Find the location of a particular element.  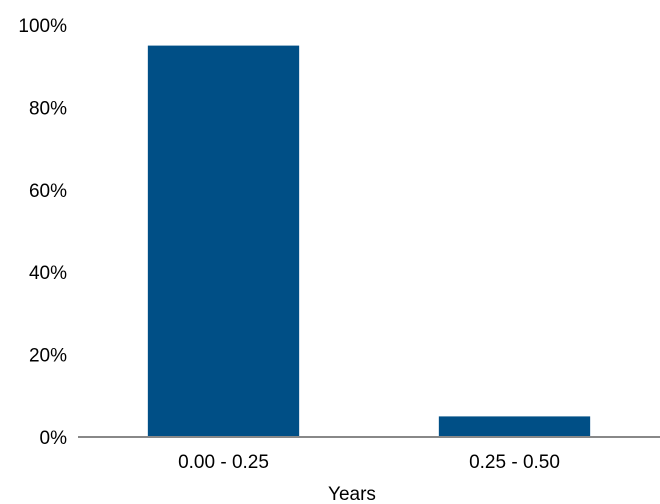

y-axis-ticks: 0% 20% 40% 60% 80% 100% is located at coordinates (42, 232).